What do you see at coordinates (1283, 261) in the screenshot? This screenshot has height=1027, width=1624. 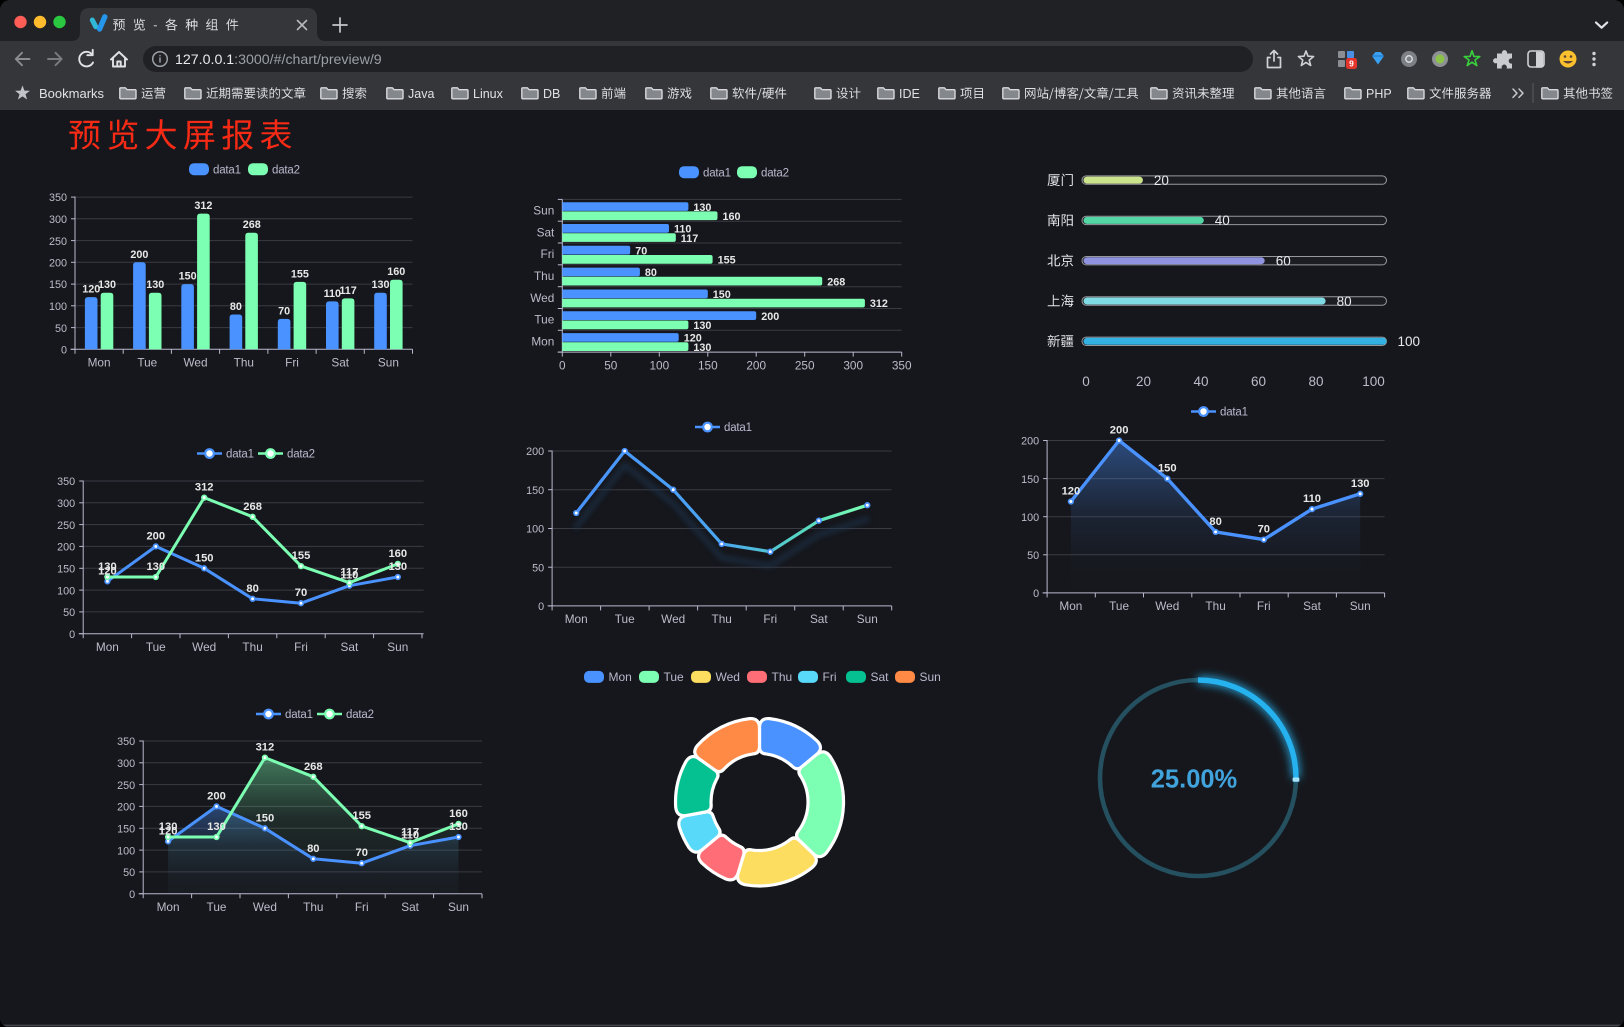 I see `svg-text: 60` at bounding box center [1283, 261].